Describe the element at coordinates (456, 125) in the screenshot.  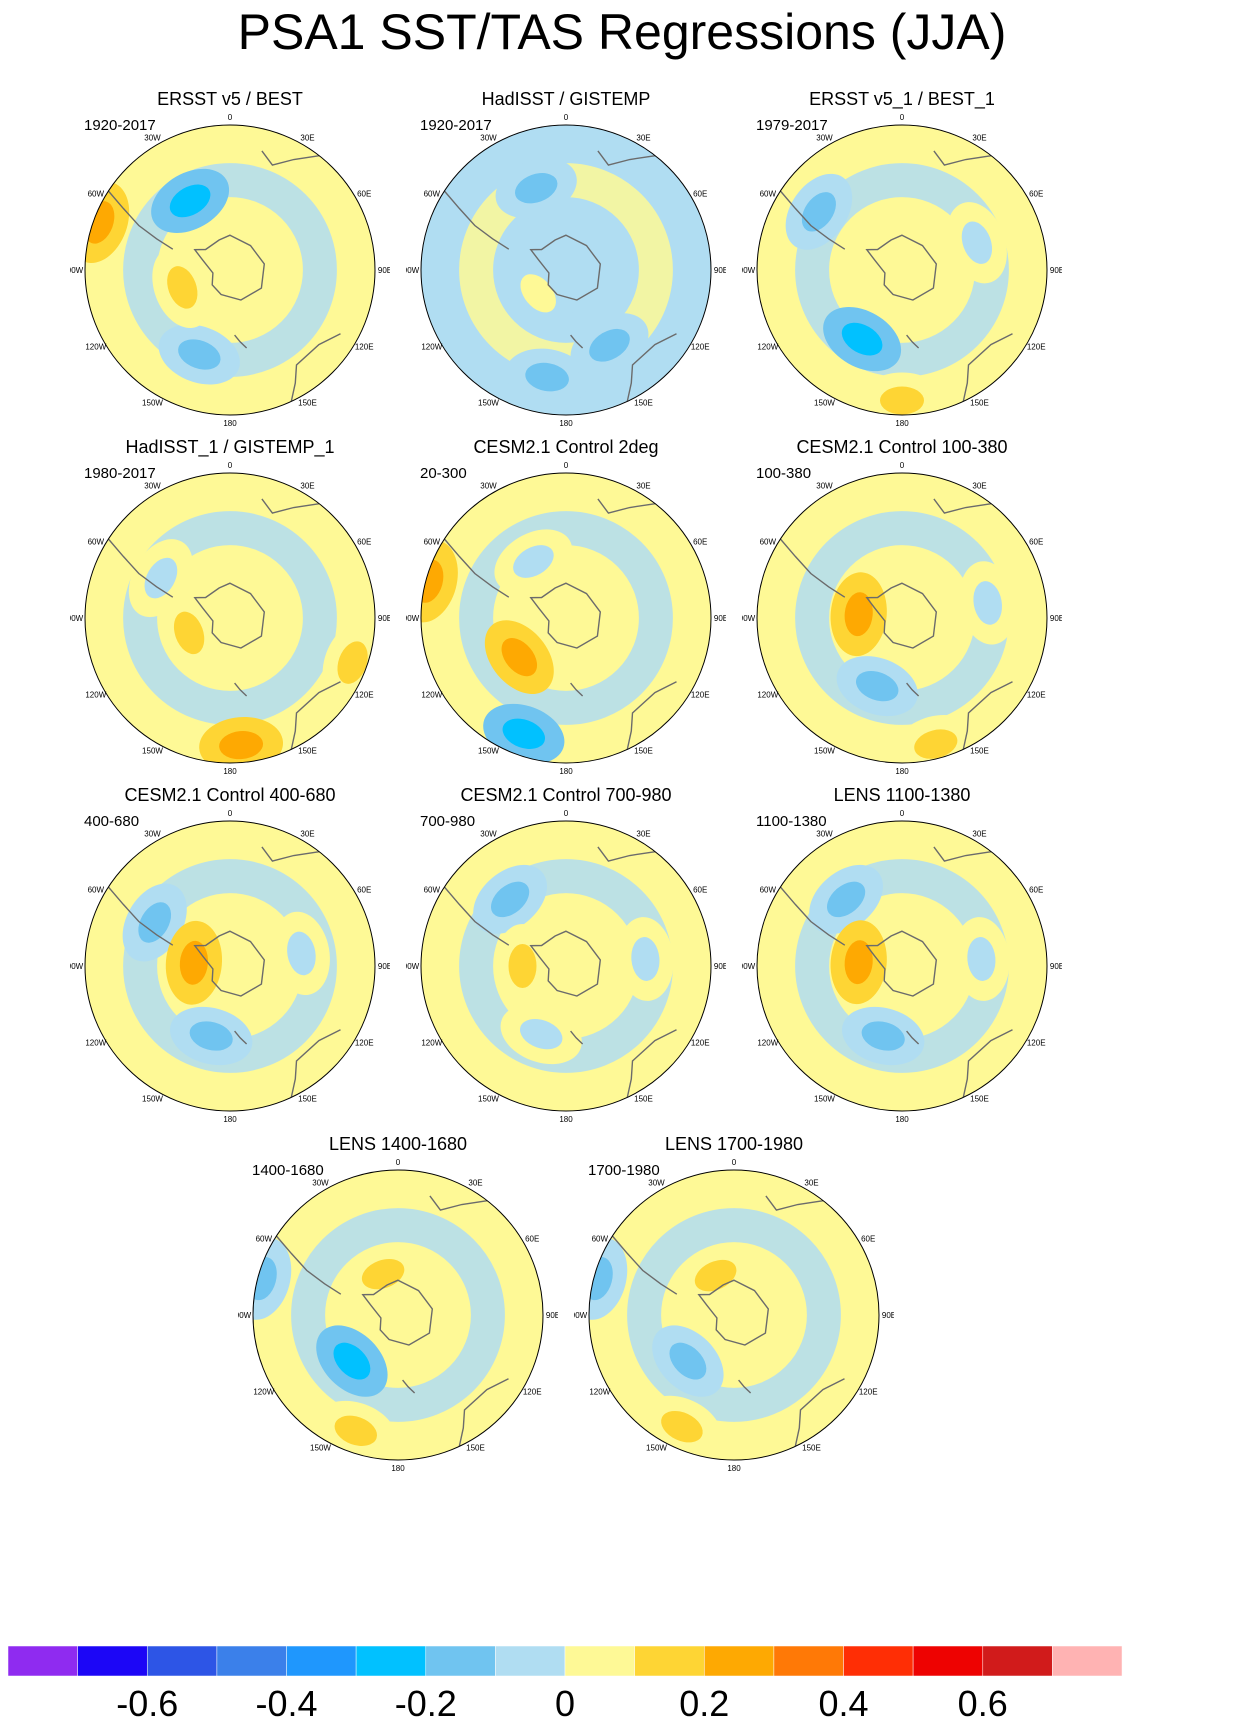
I see `panel-year-range: 1920-2017` at that location.